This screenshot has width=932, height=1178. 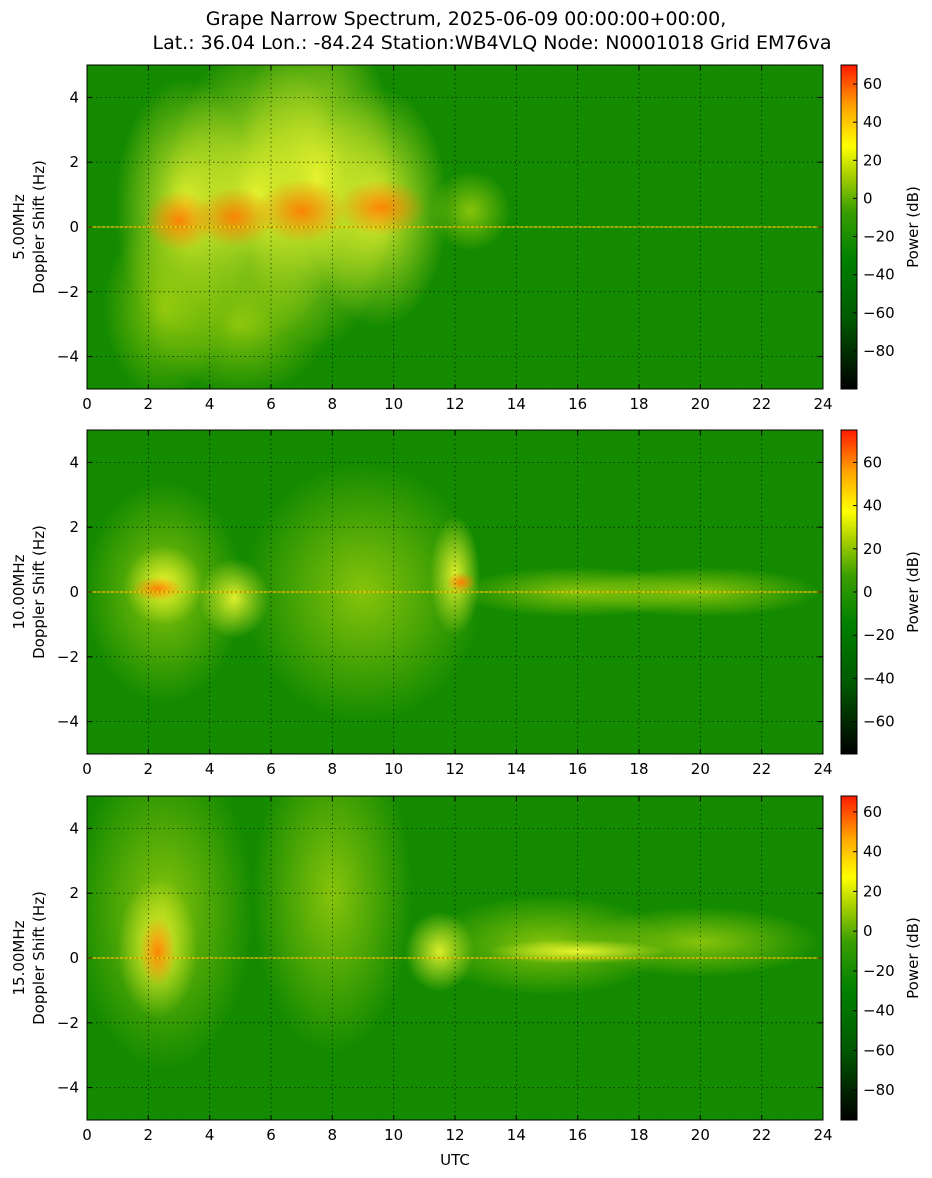 I want to click on freq-label: 5.00MHz, so click(x=19, y=227).